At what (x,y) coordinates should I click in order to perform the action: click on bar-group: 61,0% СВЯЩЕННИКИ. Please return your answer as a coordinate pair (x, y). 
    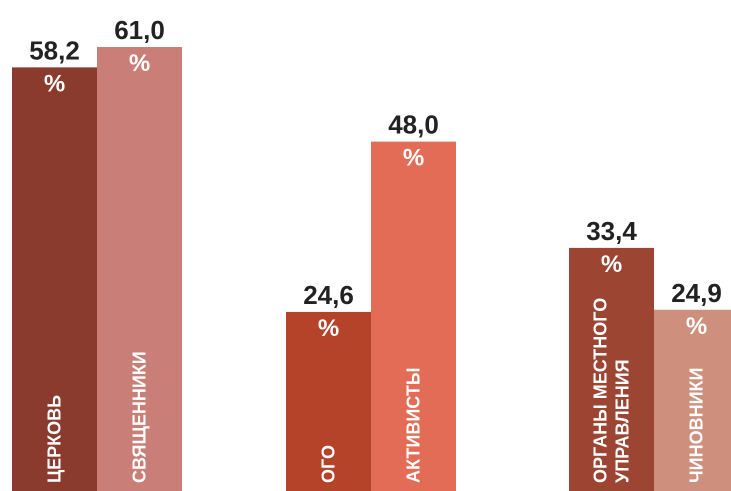
    Looking at the image, I should click on (139, 253).